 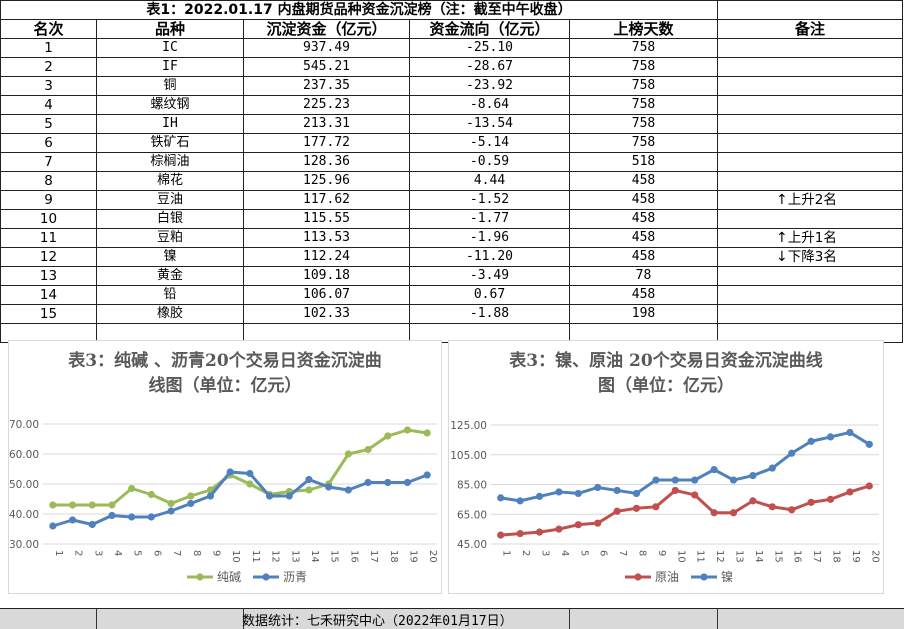 I want to click on flow-cell: -1.52, so click(x=489, y=200).